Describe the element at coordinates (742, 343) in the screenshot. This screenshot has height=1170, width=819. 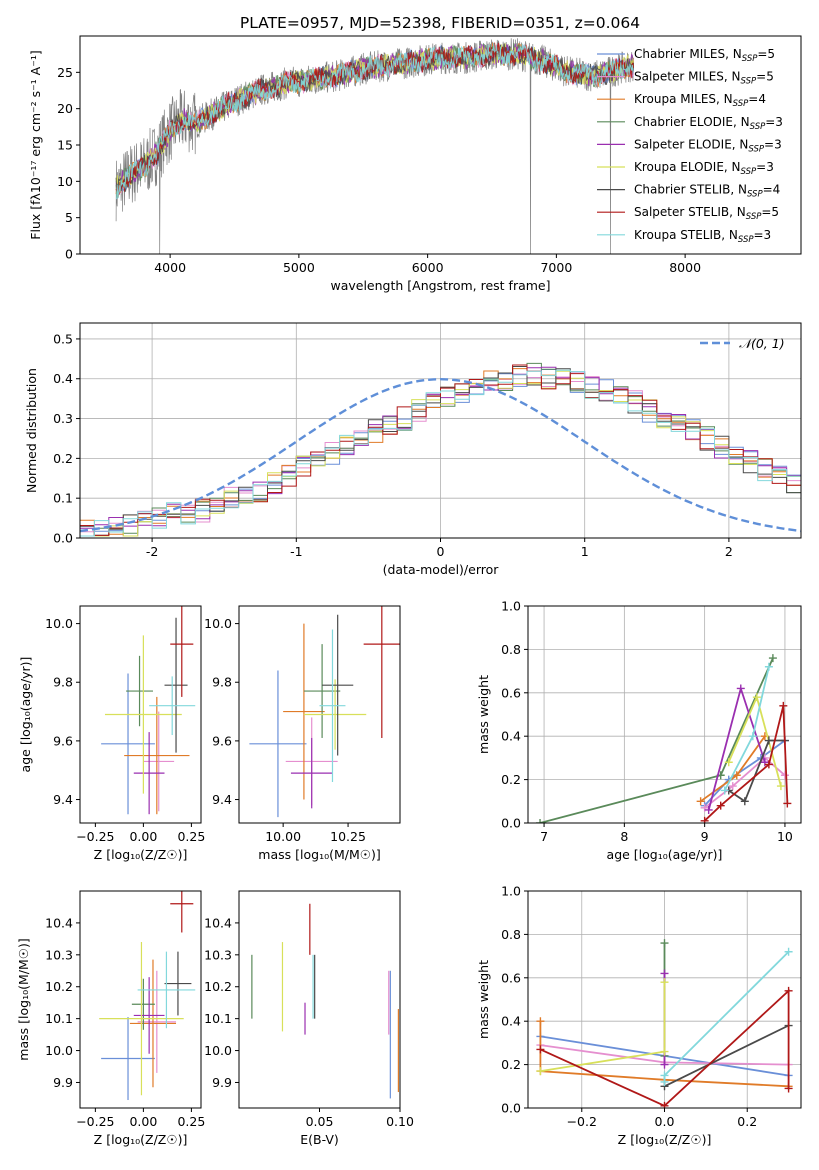
I see `legend: 𝒩(0, 1)` at that location.